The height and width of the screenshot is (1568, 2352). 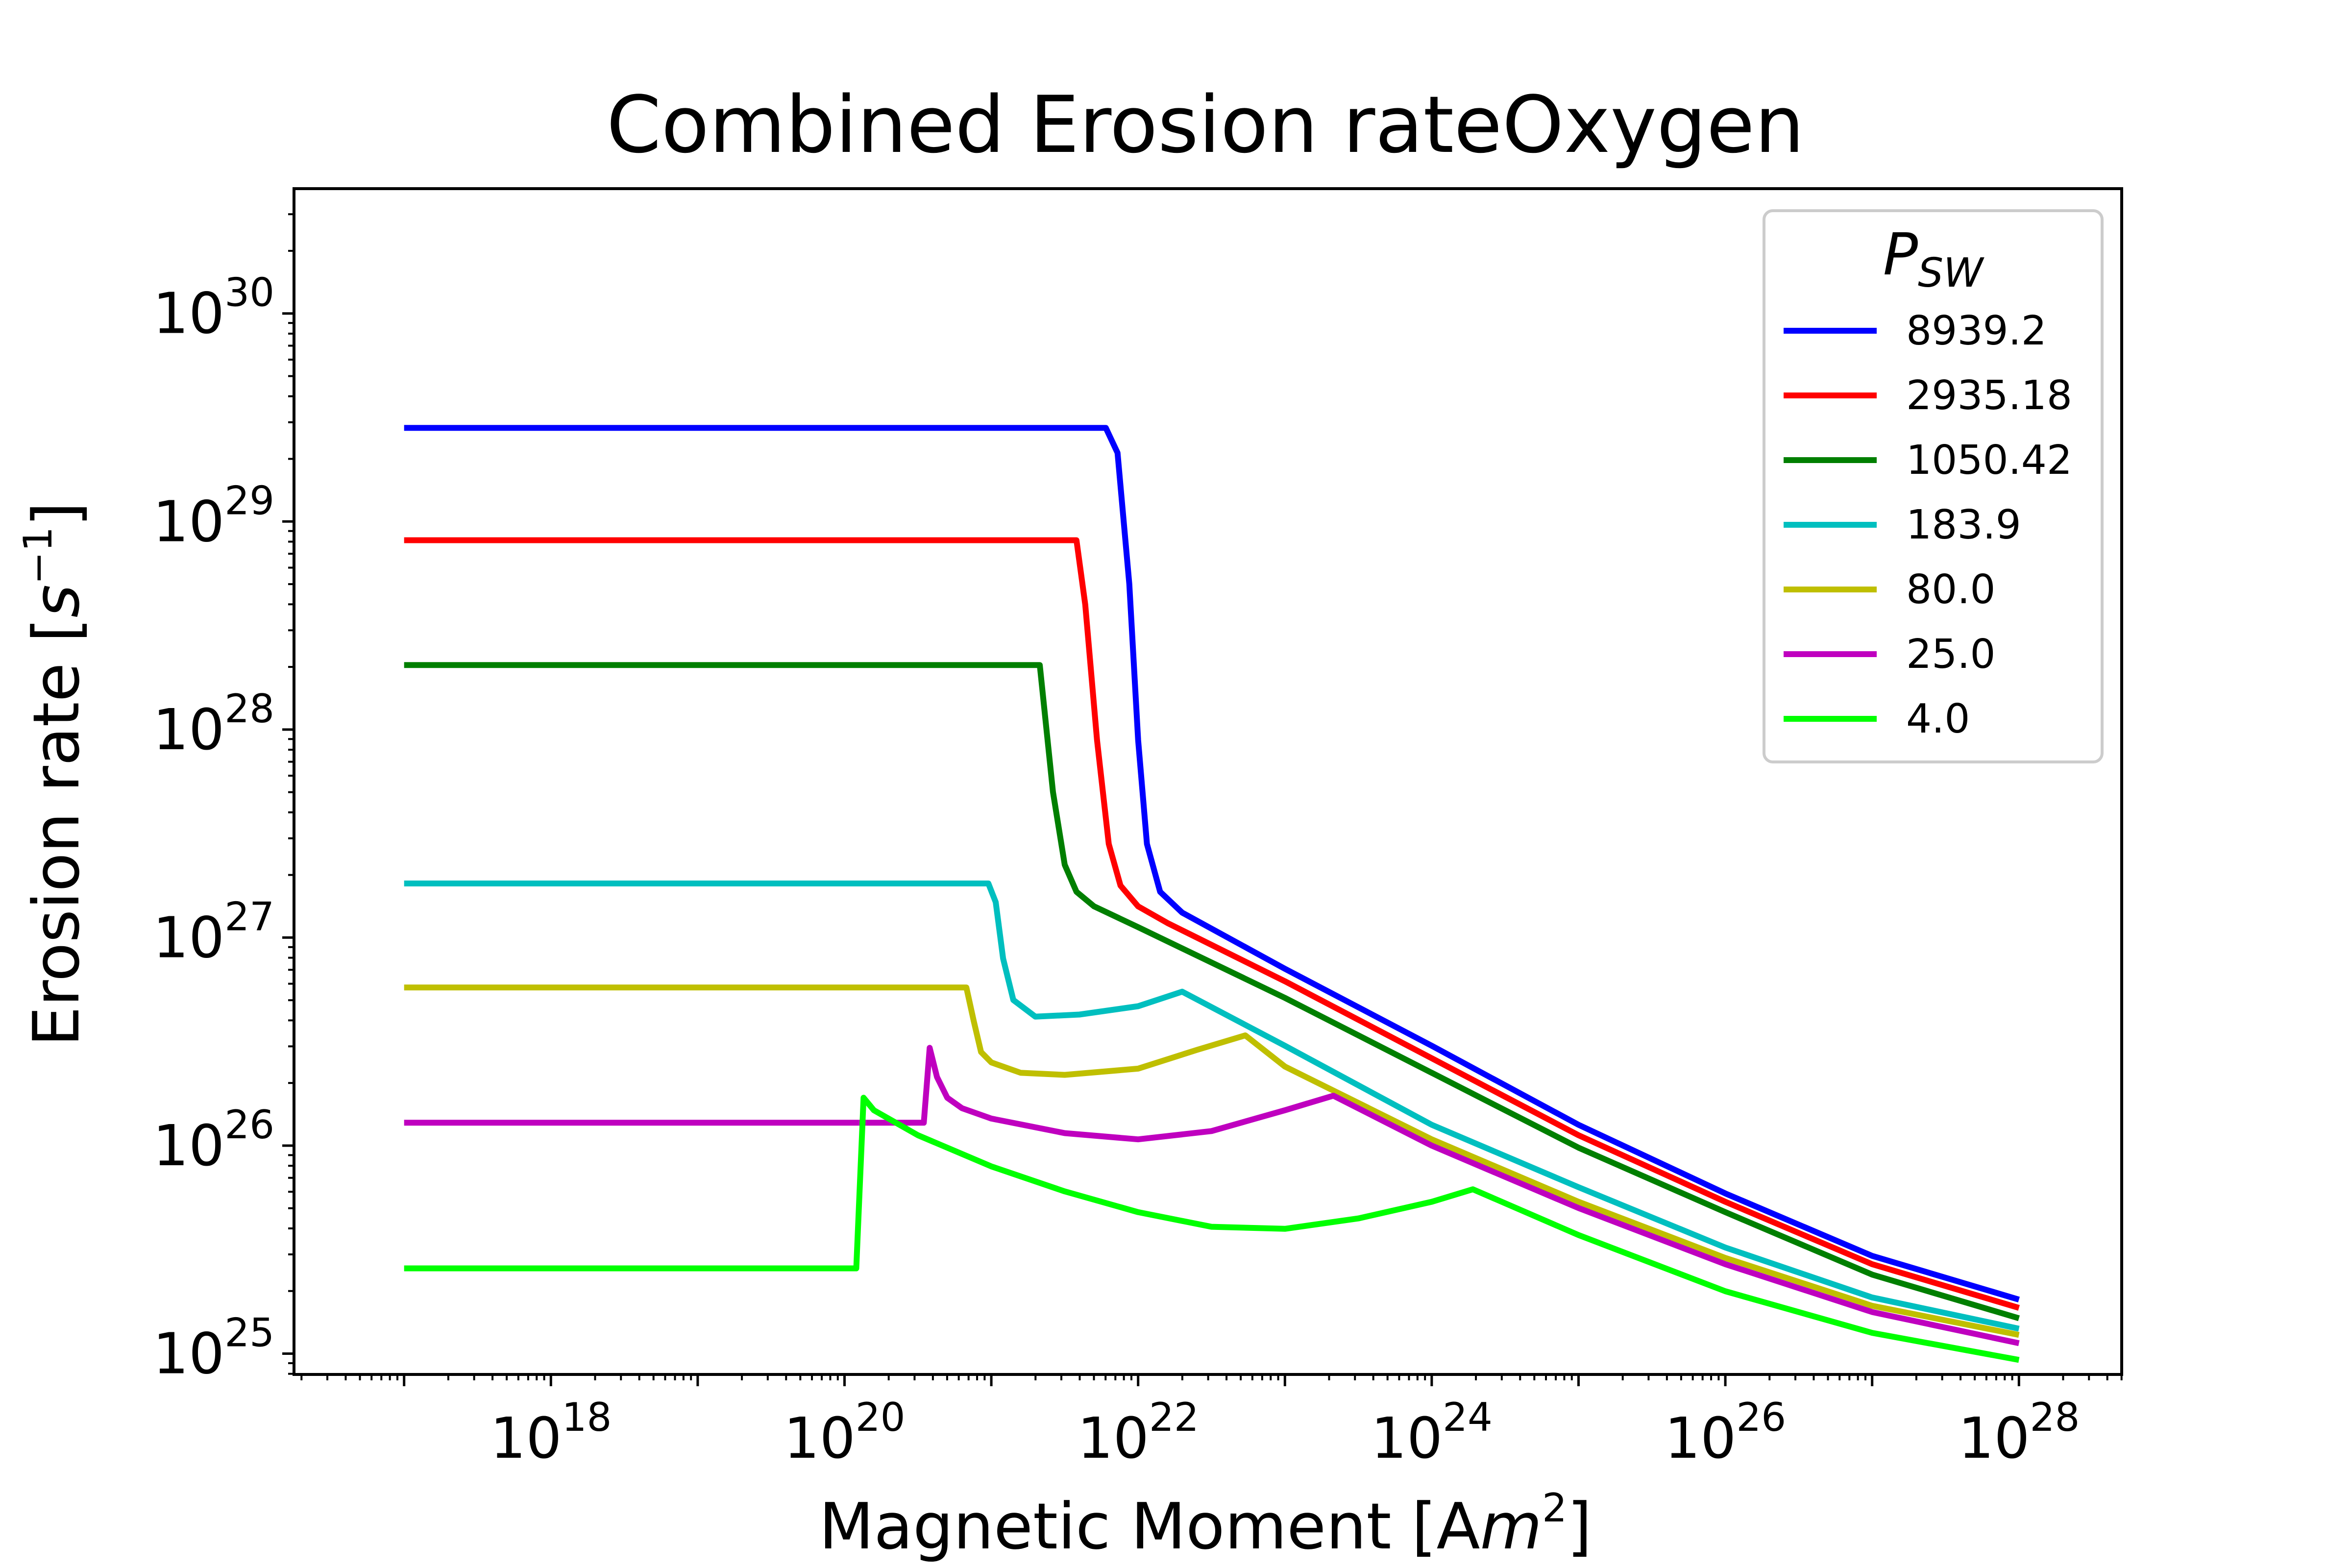 What do you see at coordinates (844, 1433) in the screenshot?
I see `x-tick-label: 1020` at bounding box center [844, 1433].